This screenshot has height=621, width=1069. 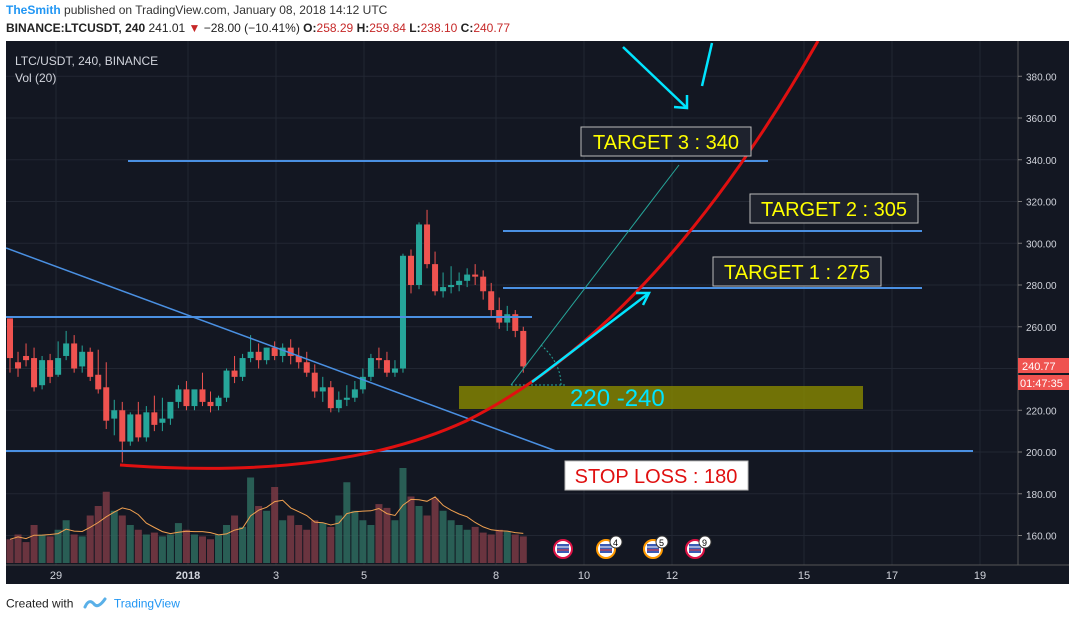 What do you see at coordinates (609, 547) in the screenshot?
I see `flag-event-icon-4: 4` at bounding box center [609, 547].